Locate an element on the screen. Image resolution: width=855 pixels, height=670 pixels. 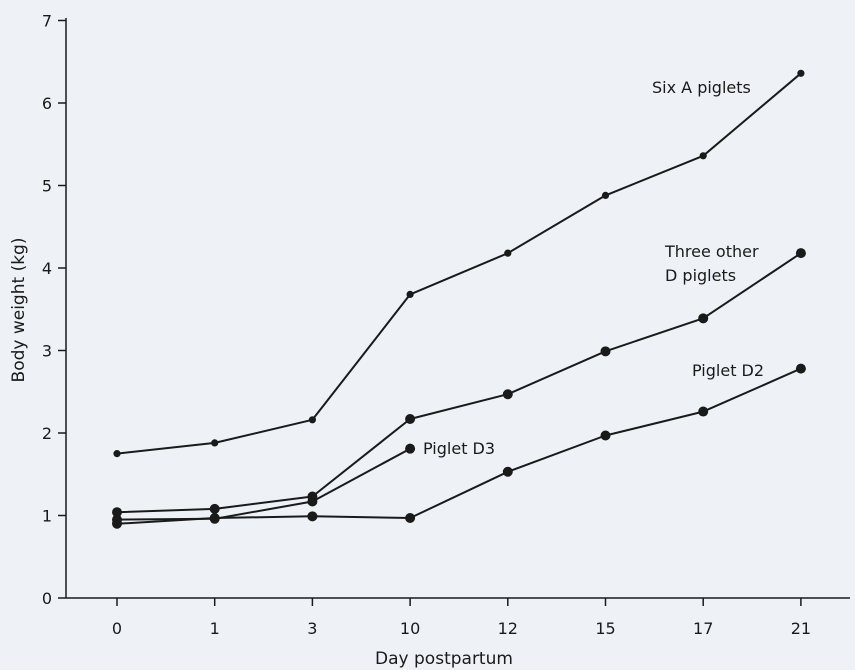
x-axis-title: Day postpartum is located at coordinates (444, 659).